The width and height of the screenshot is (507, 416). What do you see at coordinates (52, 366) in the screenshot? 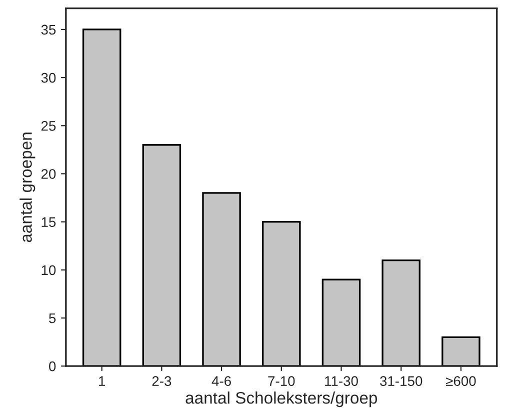
I see `y-tick-label: 0` at bounding box center [52, 366].